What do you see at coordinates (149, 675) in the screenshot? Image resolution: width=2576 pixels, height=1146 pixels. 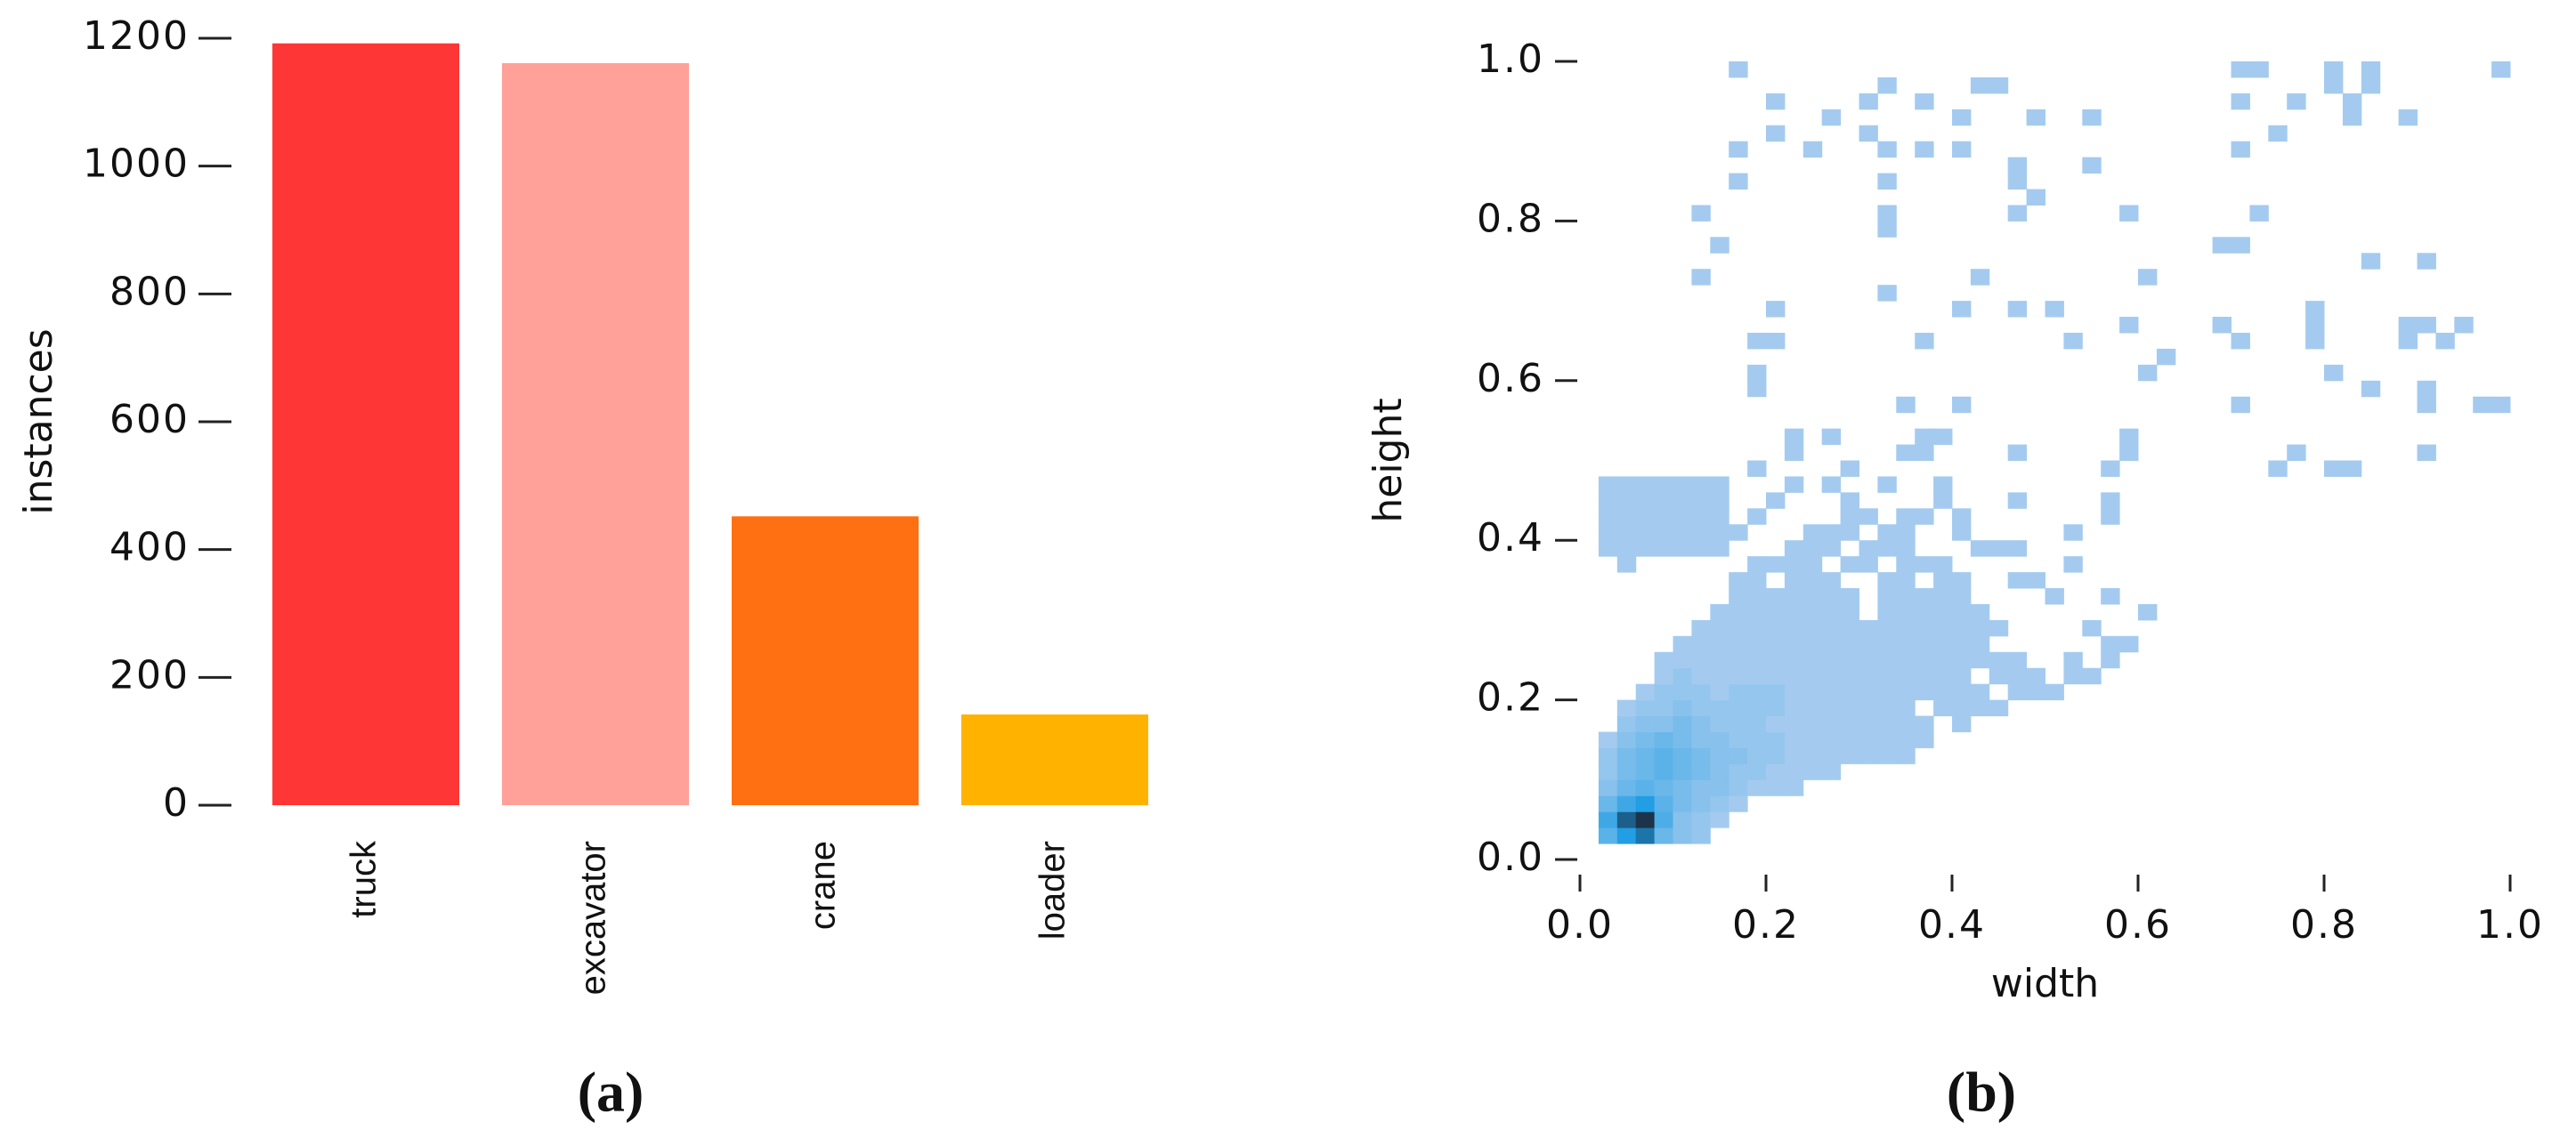 I see `y-tick-label: 200` at bounding box center [149, 675].